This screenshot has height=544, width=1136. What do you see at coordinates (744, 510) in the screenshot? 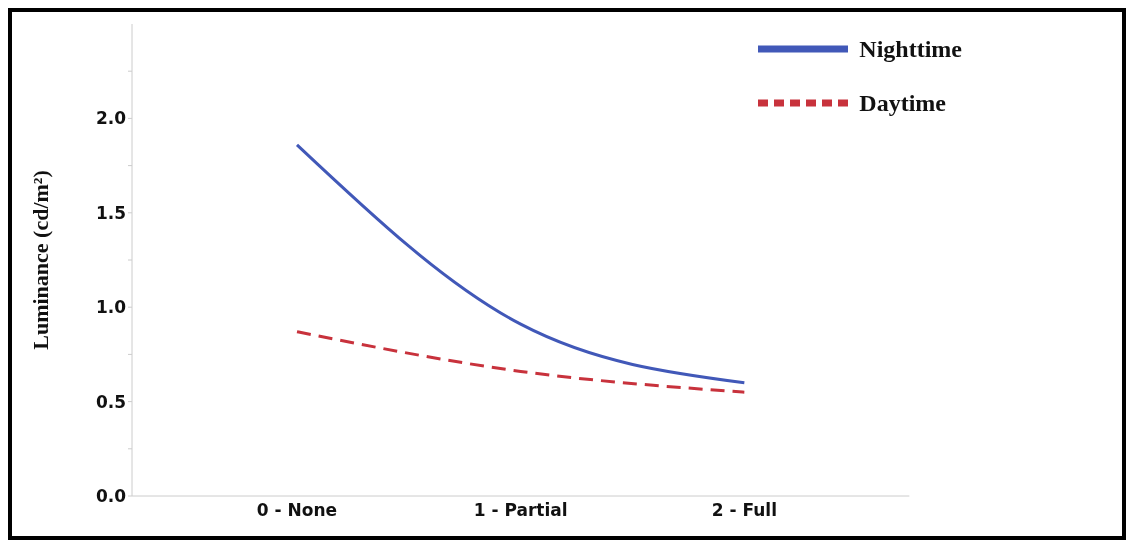
I see `x-tick-label: 2 - Full` at bounding box center [744, 510].